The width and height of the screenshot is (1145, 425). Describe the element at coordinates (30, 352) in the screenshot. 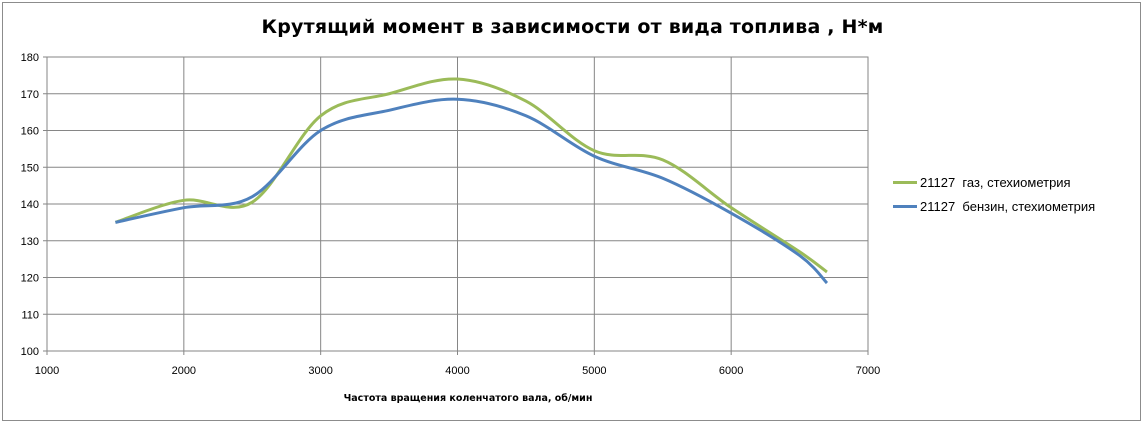

I see `y-tick-label: 100` at that location.